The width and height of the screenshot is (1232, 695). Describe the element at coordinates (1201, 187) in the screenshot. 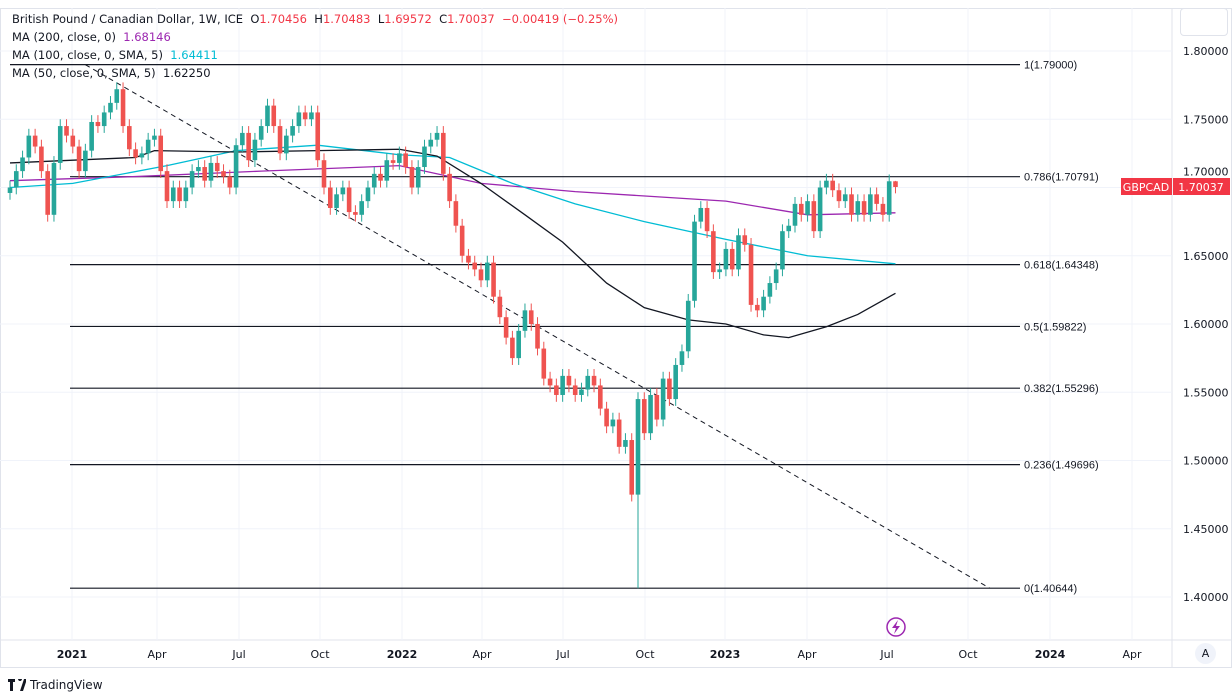

I see `price-tag-value: 1.70037` at that location.